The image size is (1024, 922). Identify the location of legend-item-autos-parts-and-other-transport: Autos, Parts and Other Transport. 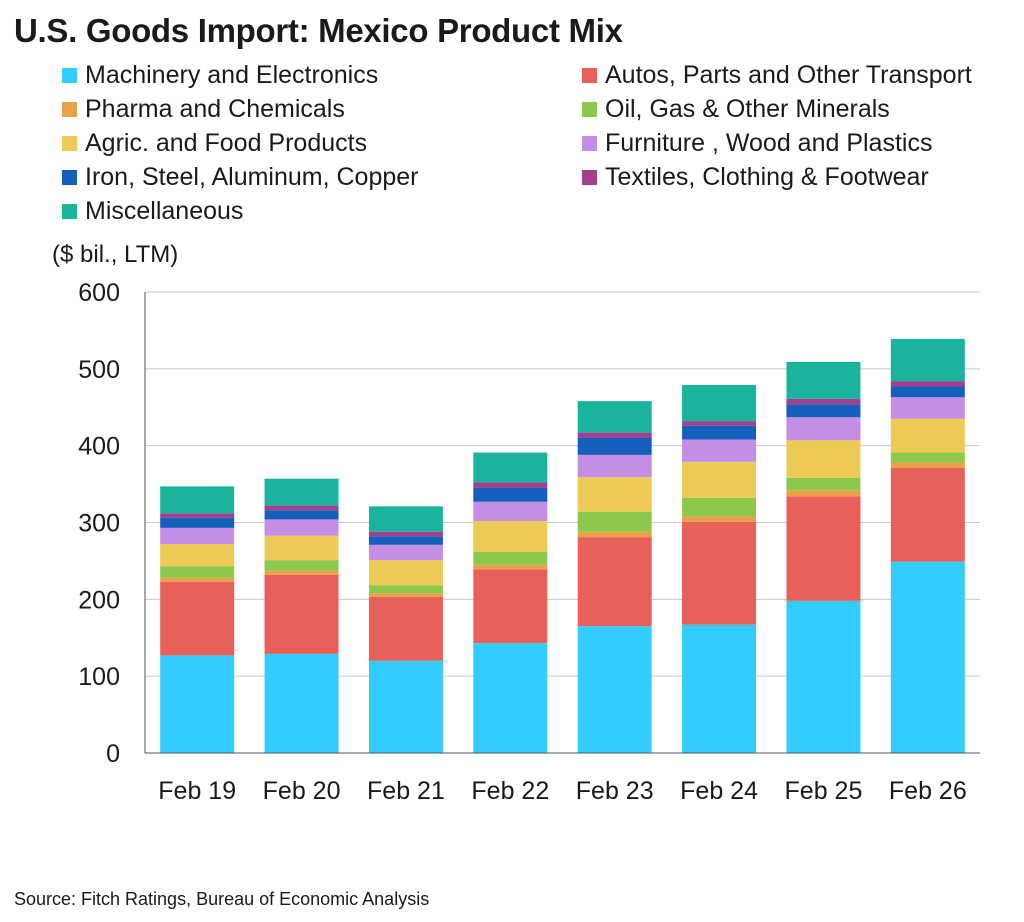
(777, 75).